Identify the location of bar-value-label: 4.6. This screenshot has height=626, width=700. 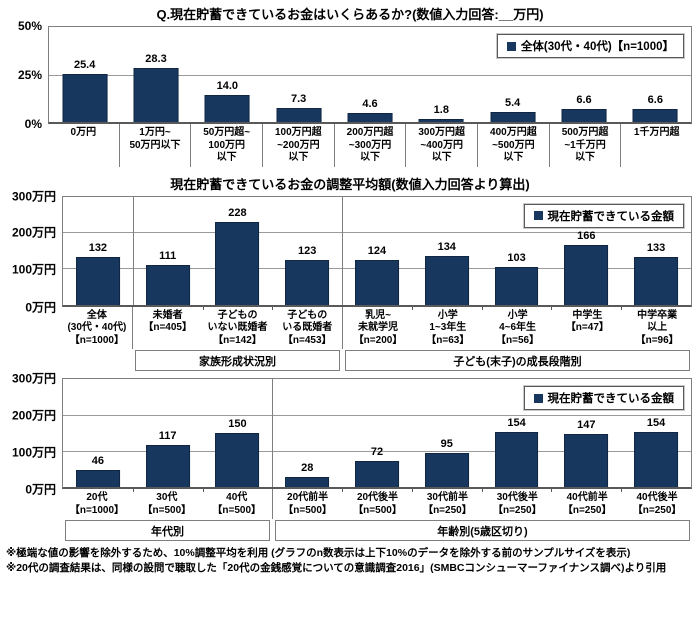
(370, 104).